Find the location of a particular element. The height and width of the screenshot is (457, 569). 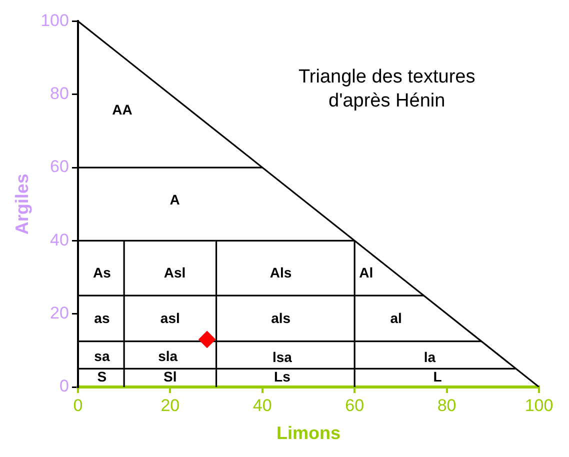

annotation: als is located at coordinates (281, 318).